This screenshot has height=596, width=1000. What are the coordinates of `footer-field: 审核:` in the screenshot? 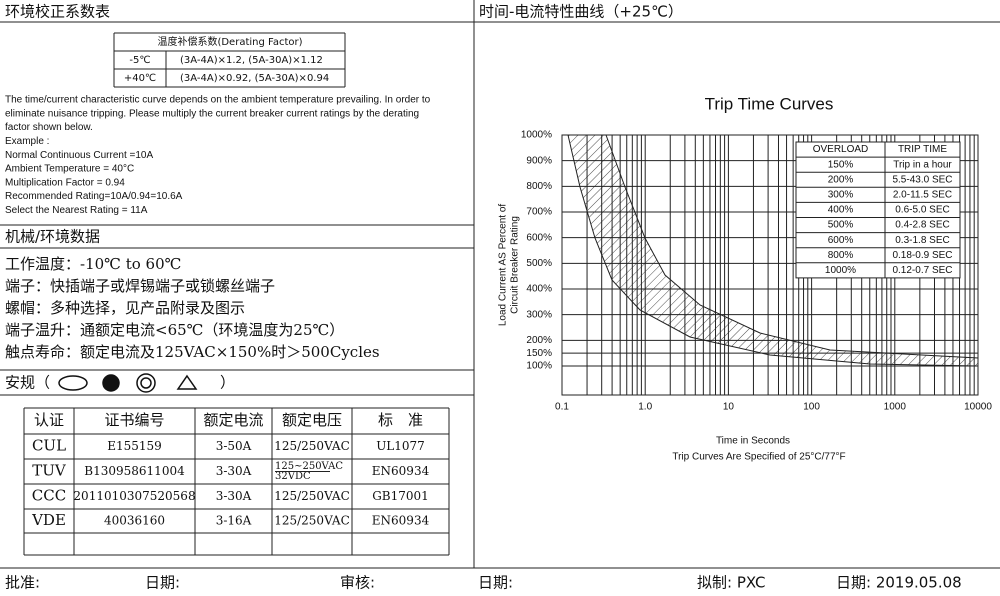 It's located at (357, 583).